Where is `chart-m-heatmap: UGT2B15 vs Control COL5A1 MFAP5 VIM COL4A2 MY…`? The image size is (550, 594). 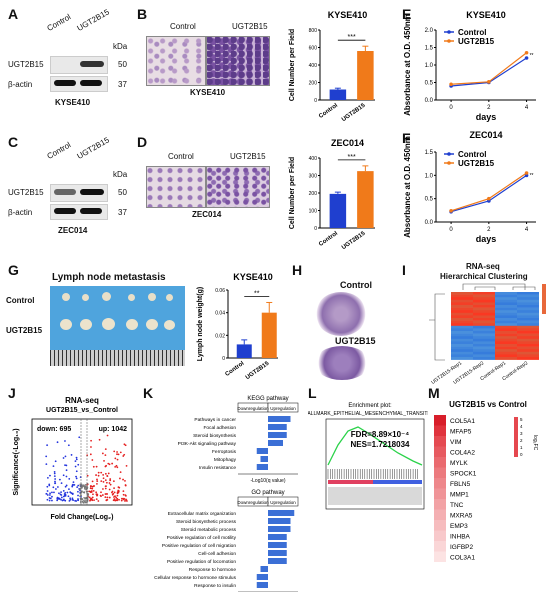
chart-m-heatmap: UGT2B15 vs Control COL5A1 MFAP5 VIM COL4A2 MY… is located at coordinates (486, 481).